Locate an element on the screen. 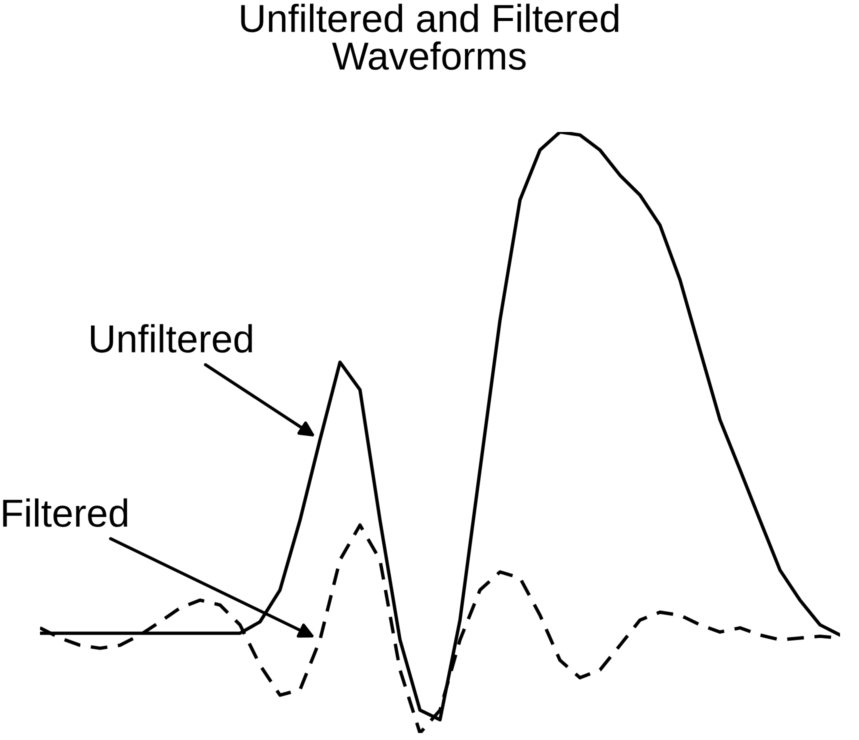 The image size is (859, 740). chart-title: Unfiltered and Filtered Waveforms is located at coordinates (429, 37).